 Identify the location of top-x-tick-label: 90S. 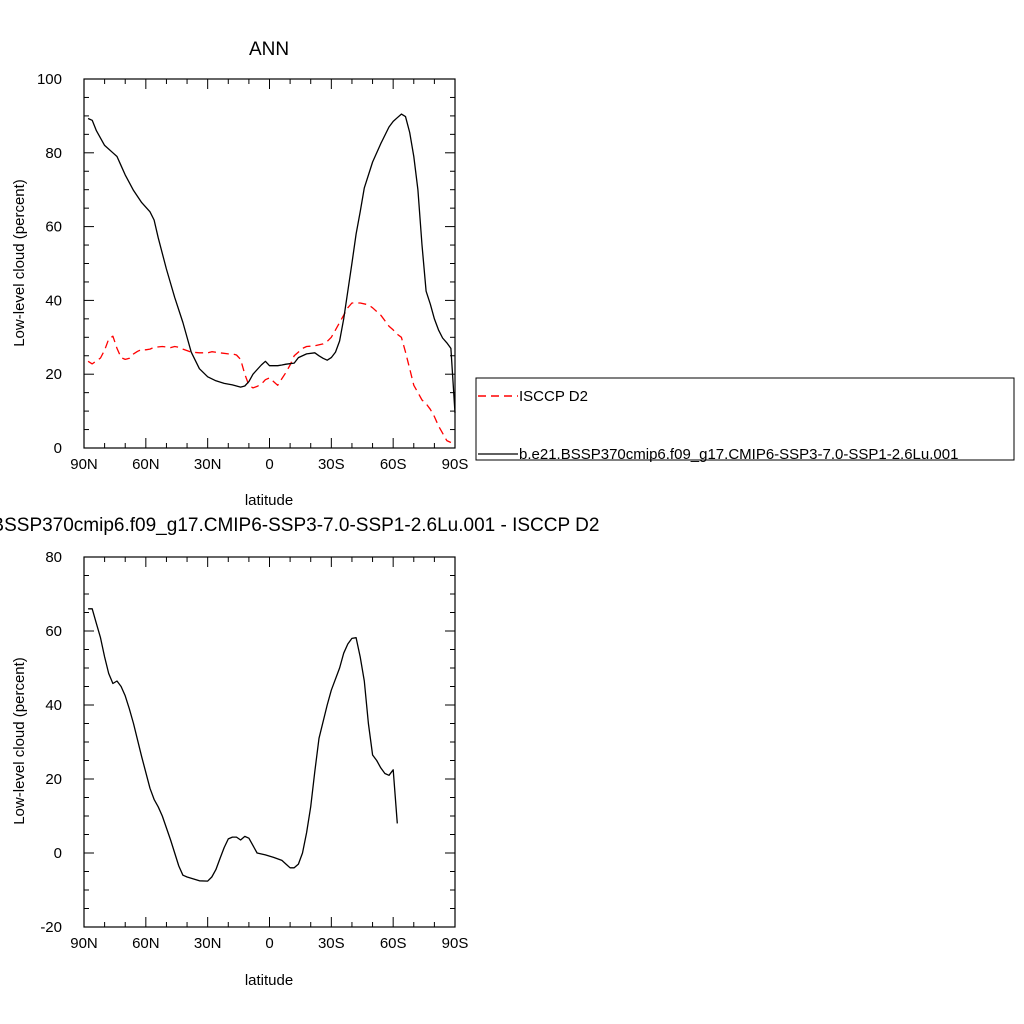
(455, 464).